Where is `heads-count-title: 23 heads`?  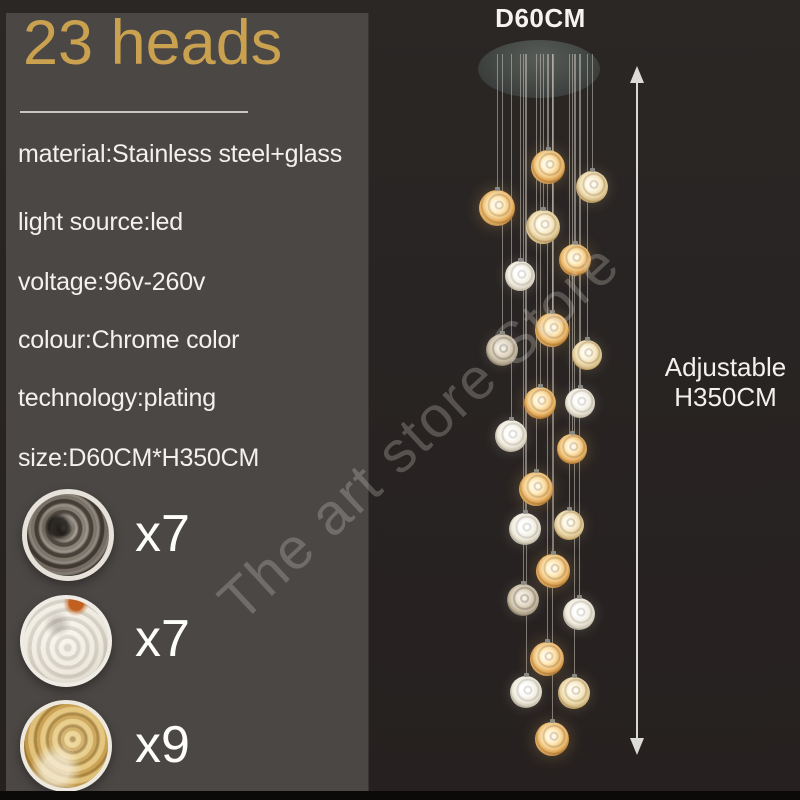
heads-count-title: 23 heads is located at coordinates (153, 43).